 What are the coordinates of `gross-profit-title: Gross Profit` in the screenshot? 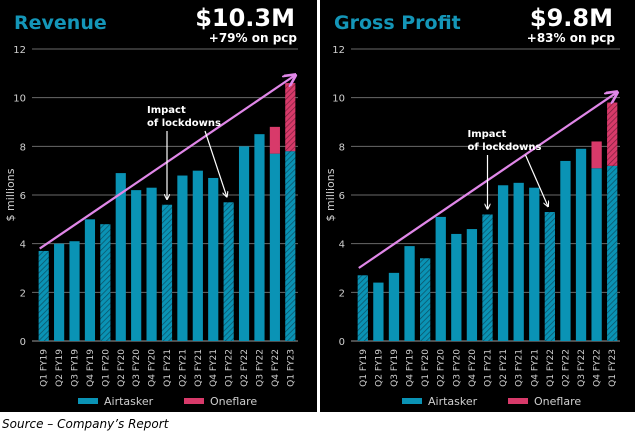 It's located at (397, 23).